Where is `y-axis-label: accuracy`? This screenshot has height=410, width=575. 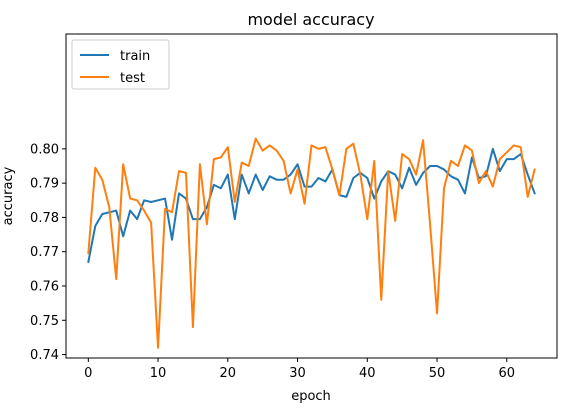 y-axis-label: accuracy is located at coordinates (8, 195).